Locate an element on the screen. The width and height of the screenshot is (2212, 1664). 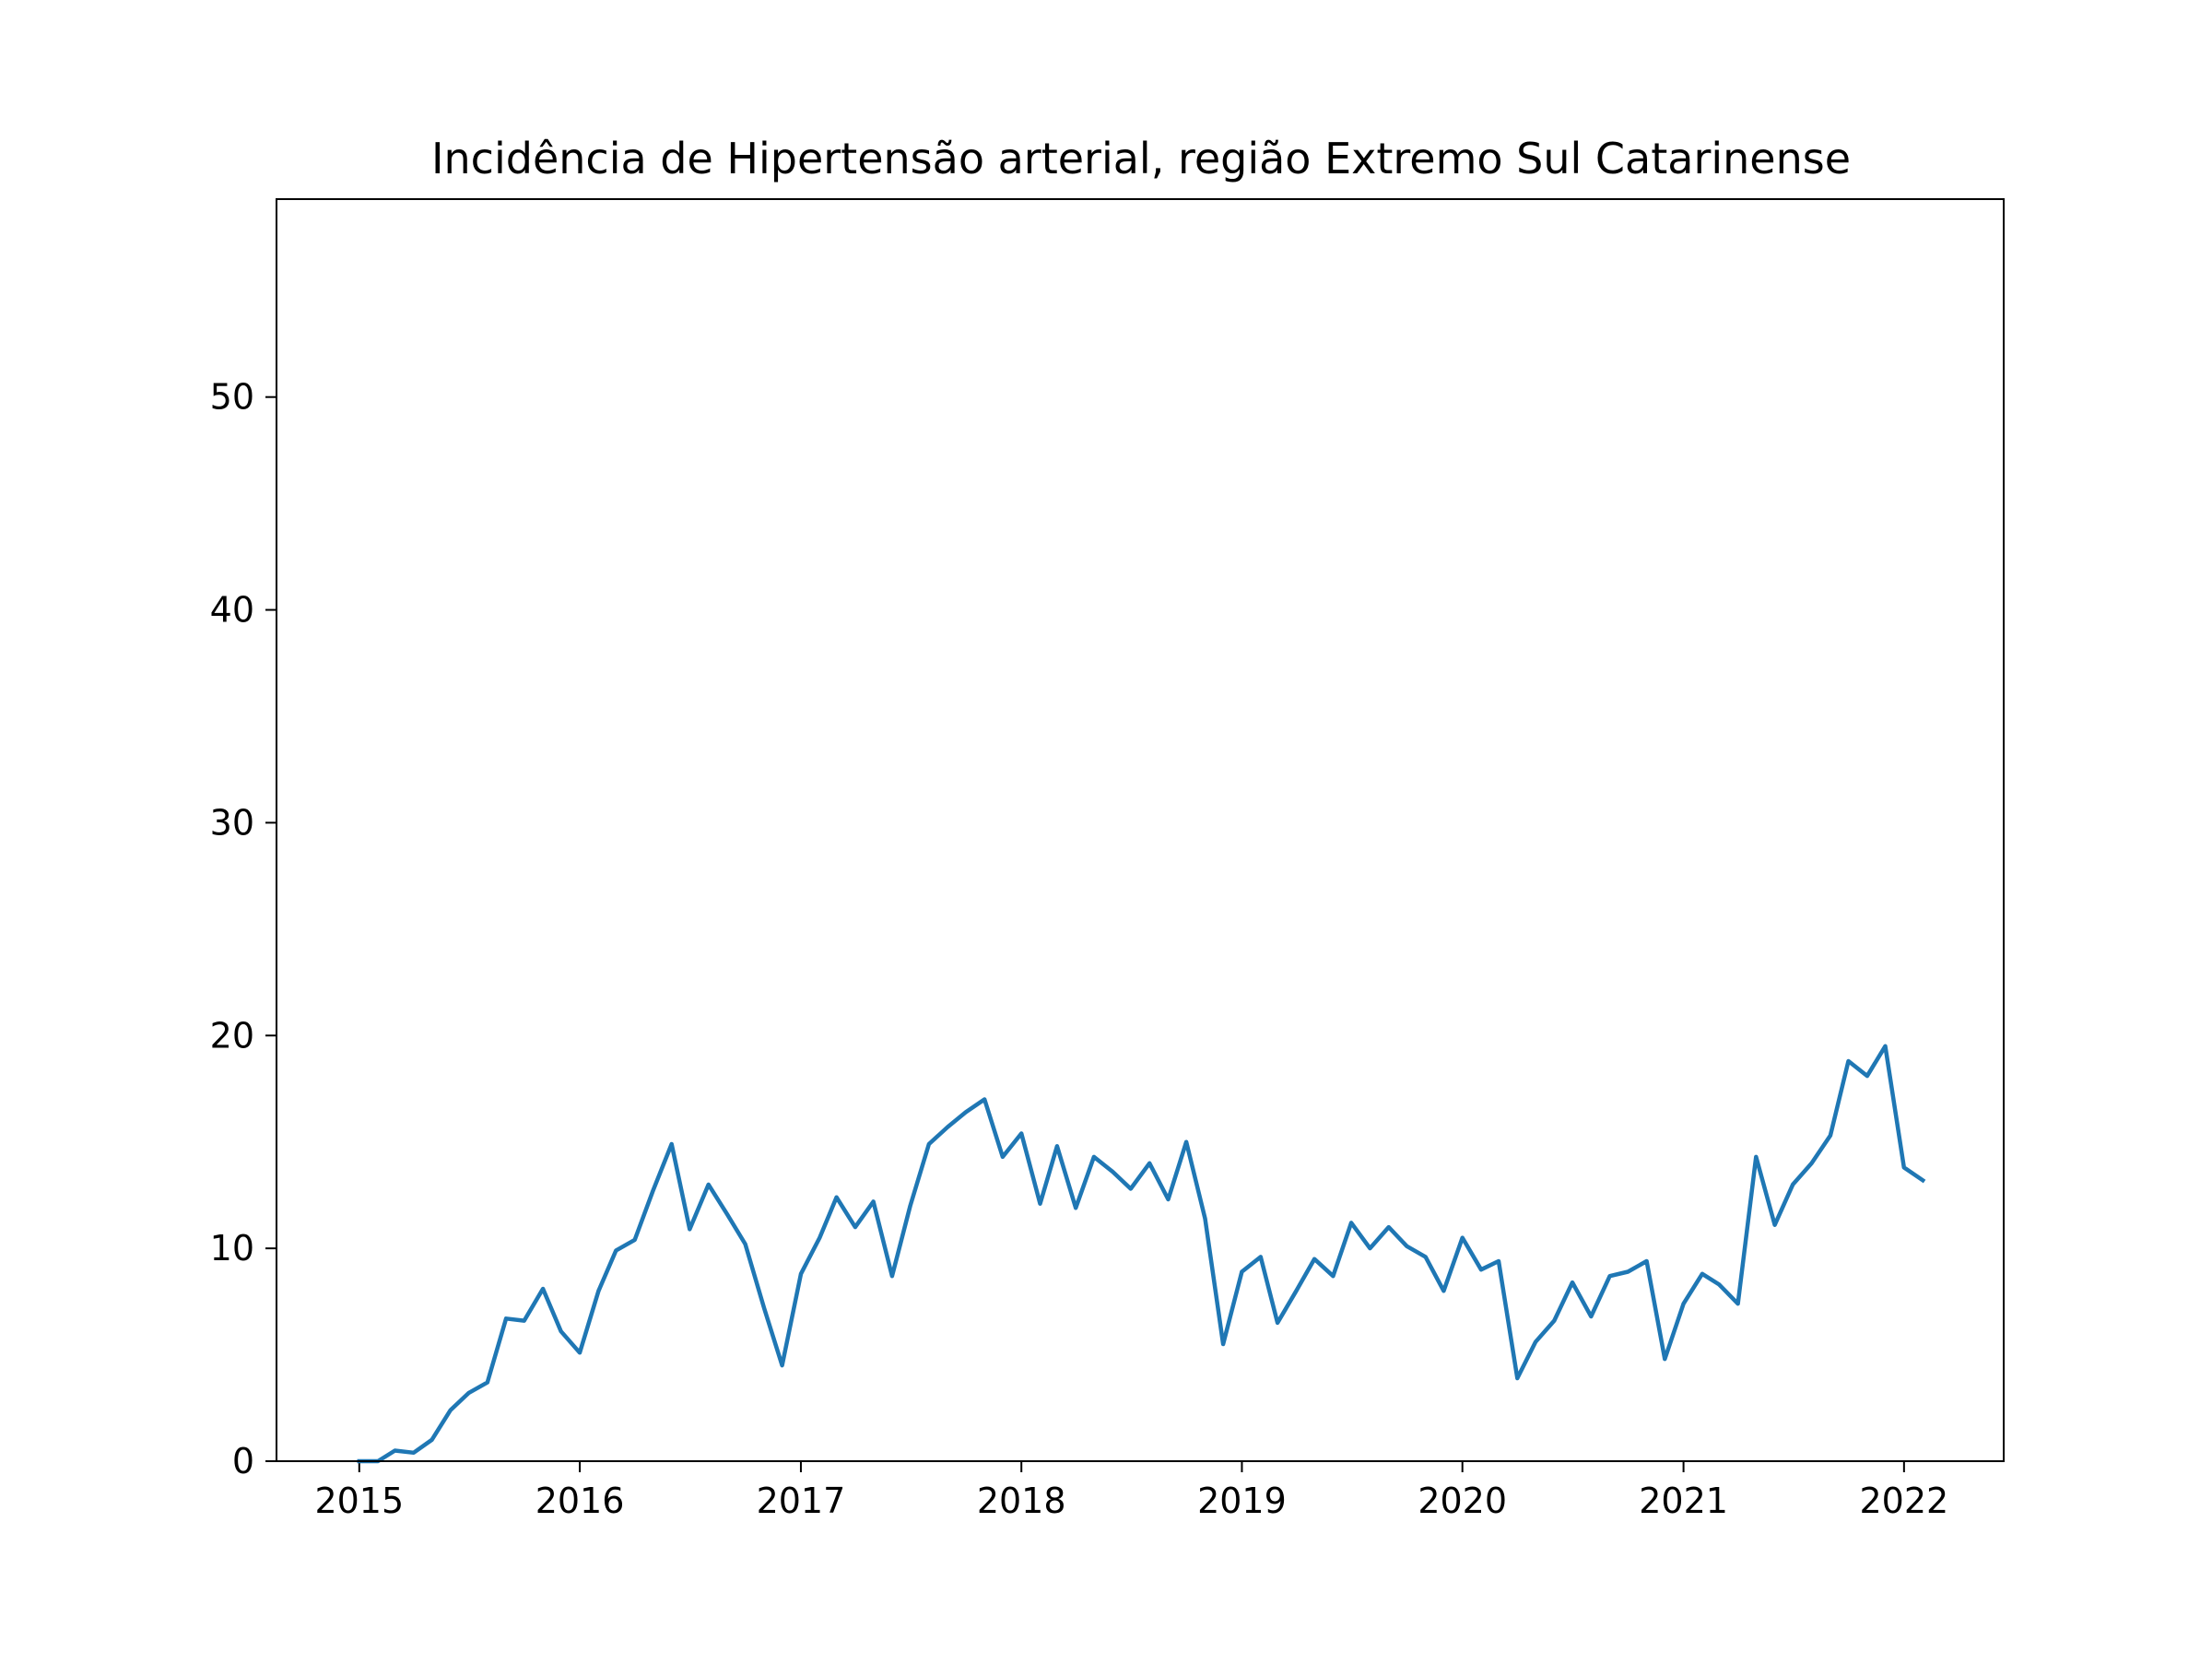
y-tick-label: 10 is located at coordinates (232, 1248).